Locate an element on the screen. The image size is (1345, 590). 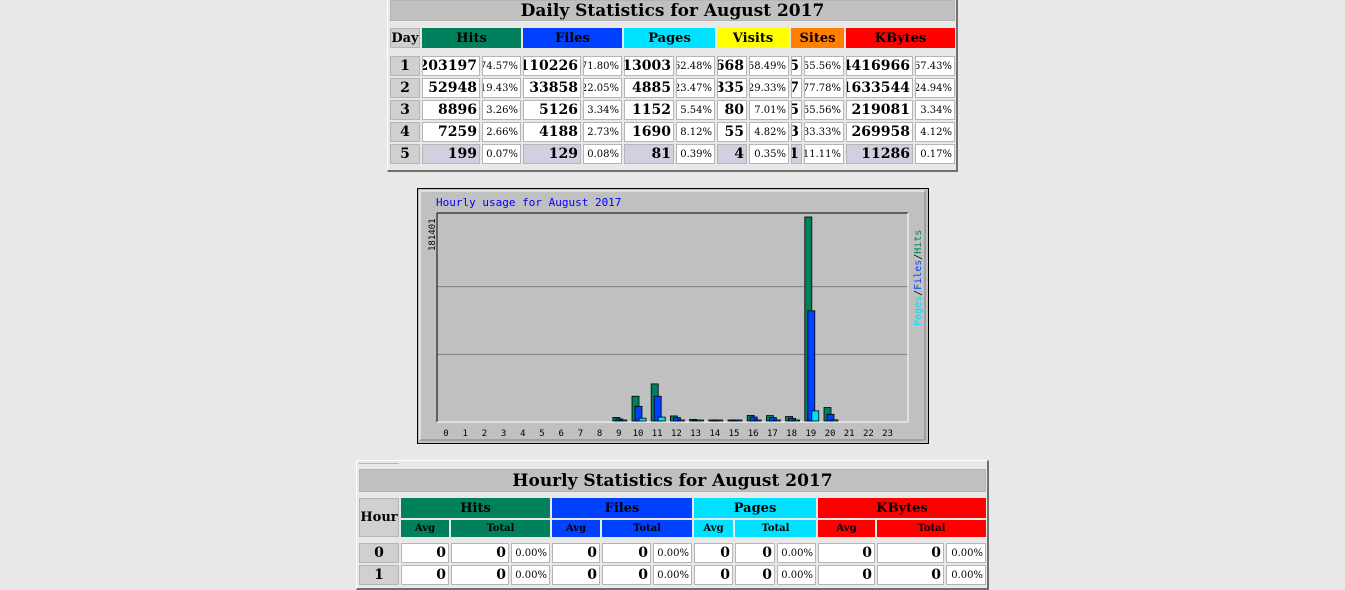
daily-cell-visits-pct: 0.35% is located at coordinates (769, 154).